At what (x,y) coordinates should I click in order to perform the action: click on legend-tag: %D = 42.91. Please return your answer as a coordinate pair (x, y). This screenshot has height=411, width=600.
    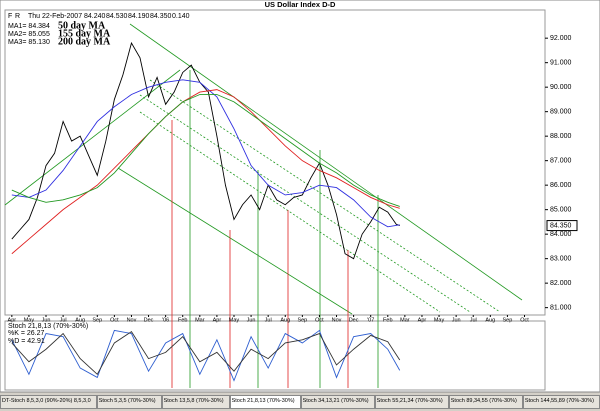
    Looking at the image, I should click on (26, 341).